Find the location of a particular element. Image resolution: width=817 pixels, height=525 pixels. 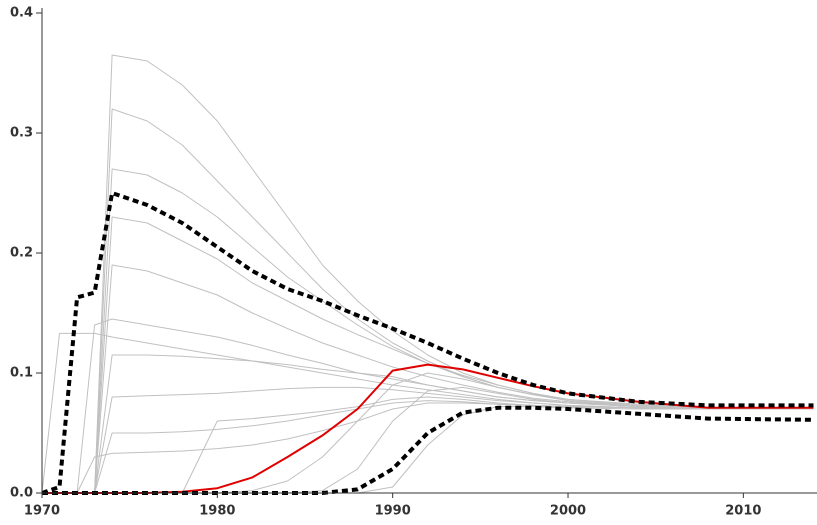

y-tick-label: 0.2 is located at coordinates (21, 253).